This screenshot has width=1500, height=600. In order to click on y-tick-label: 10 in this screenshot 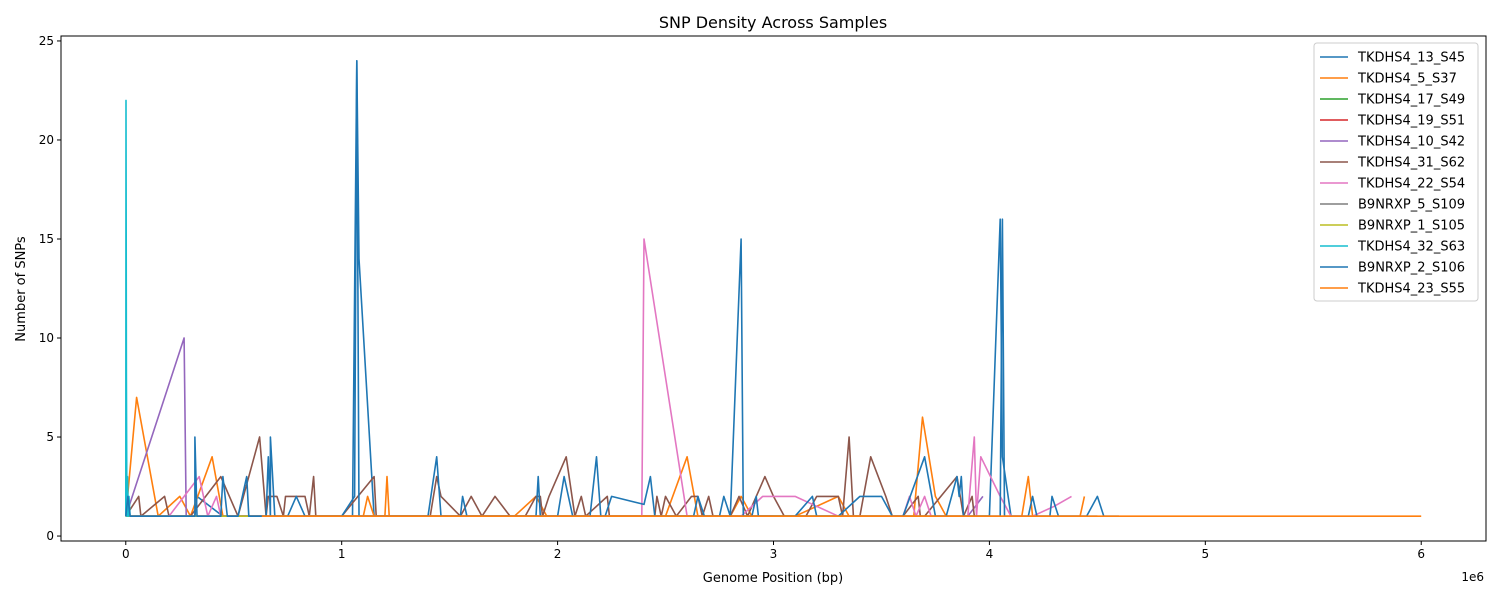, I will do `click(46, 338)`.